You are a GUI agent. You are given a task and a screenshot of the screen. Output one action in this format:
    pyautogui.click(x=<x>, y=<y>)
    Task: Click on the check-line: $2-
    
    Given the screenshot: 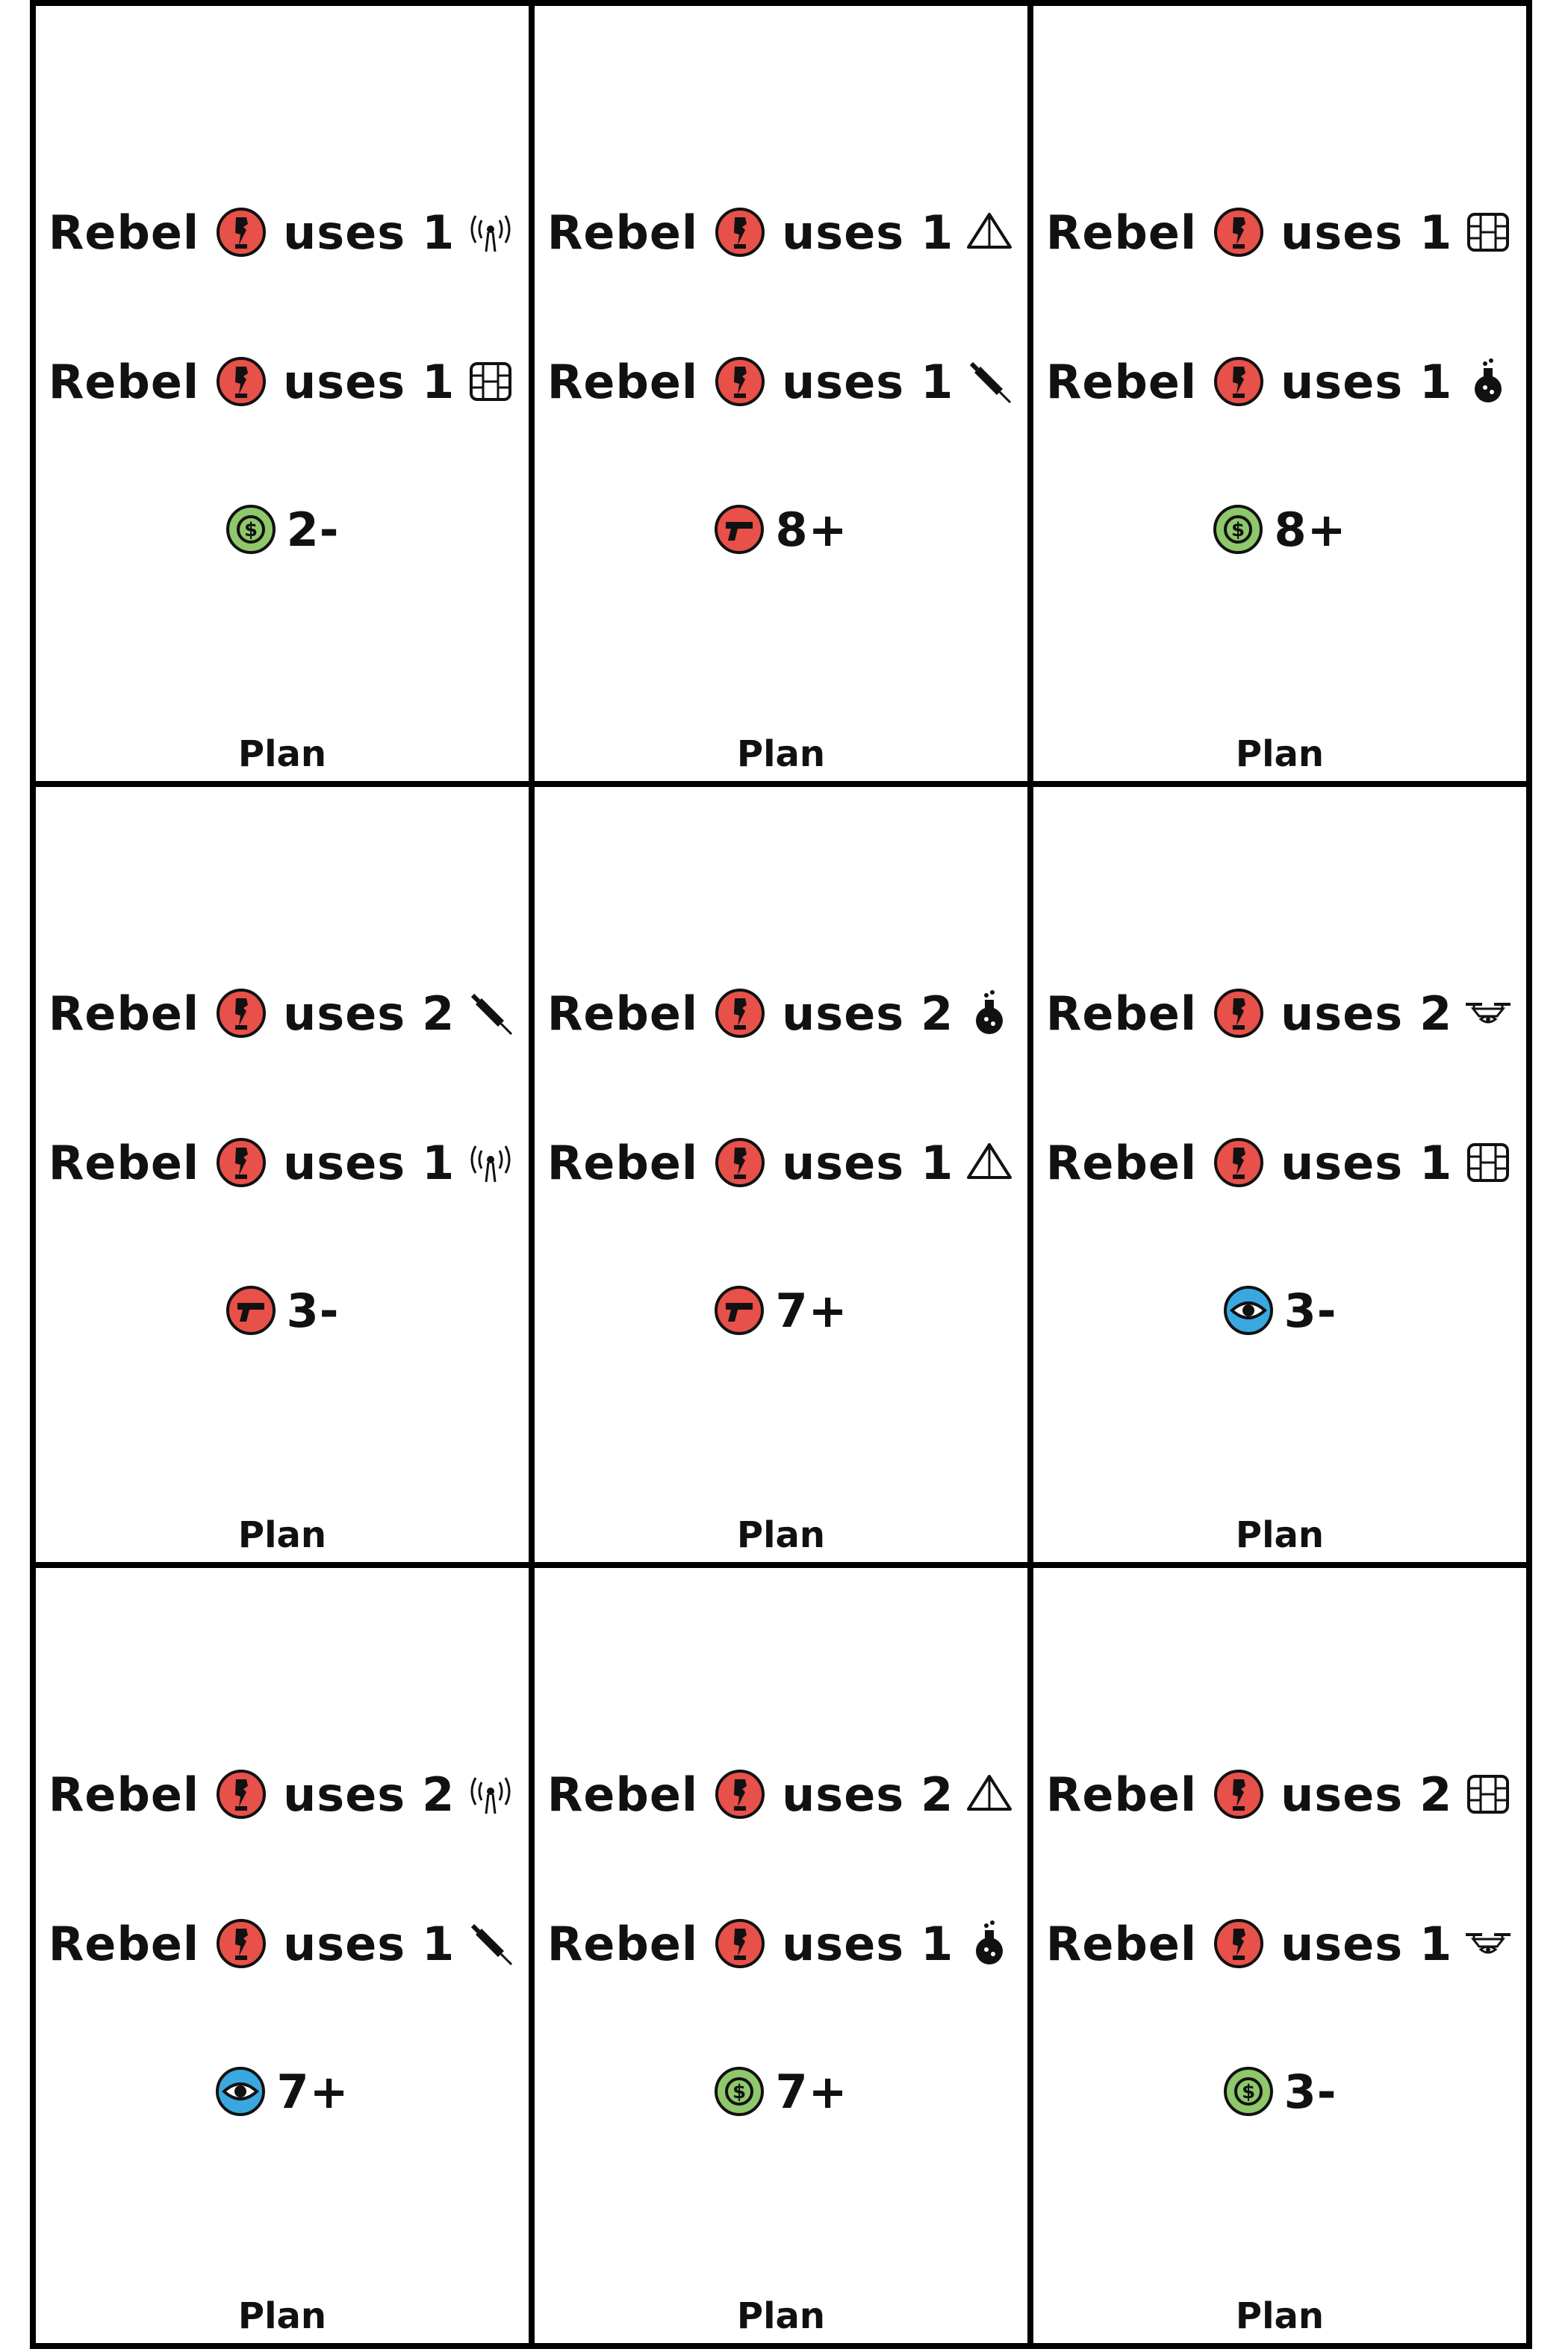 What is the action you would take?
    pyautogui.click(x=282, y=529)
    